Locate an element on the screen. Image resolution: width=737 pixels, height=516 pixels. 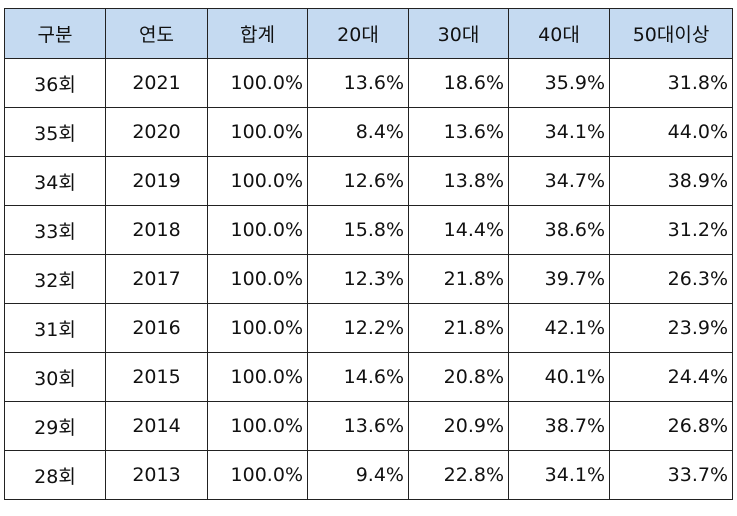
cell-year: 2013 is located at coordinates (156, 475).